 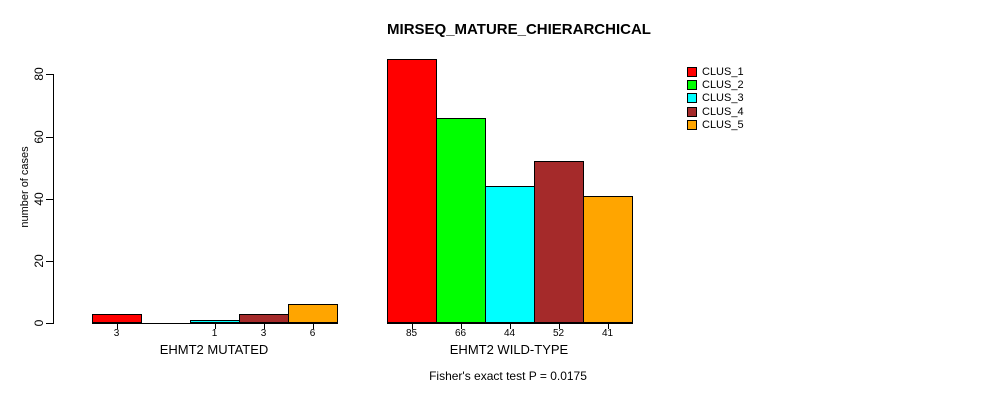 I want to click on legend: CLUS_1 CLUS_2 CLUS_3 CLUS_4 CLUS_5, so click(x=715, y=98).